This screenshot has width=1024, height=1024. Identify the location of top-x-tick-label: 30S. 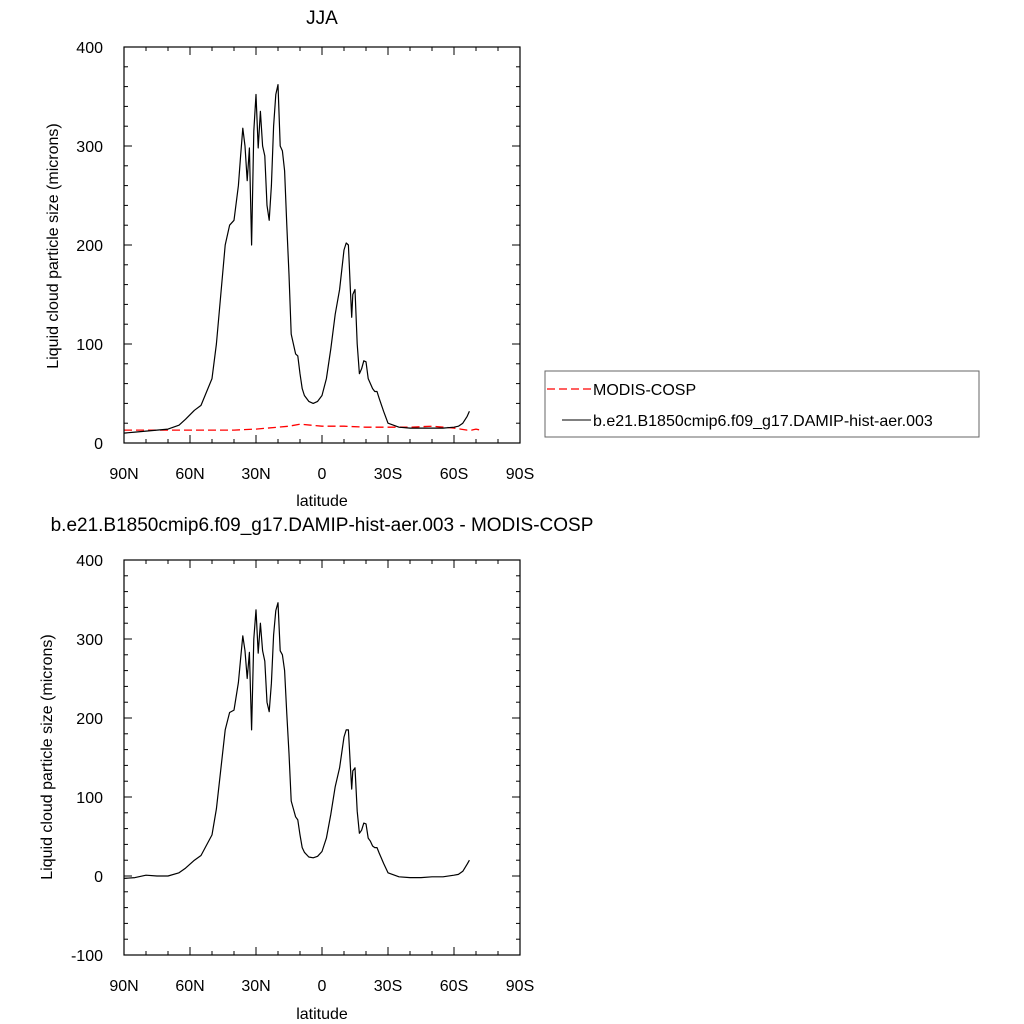
(388, 474).